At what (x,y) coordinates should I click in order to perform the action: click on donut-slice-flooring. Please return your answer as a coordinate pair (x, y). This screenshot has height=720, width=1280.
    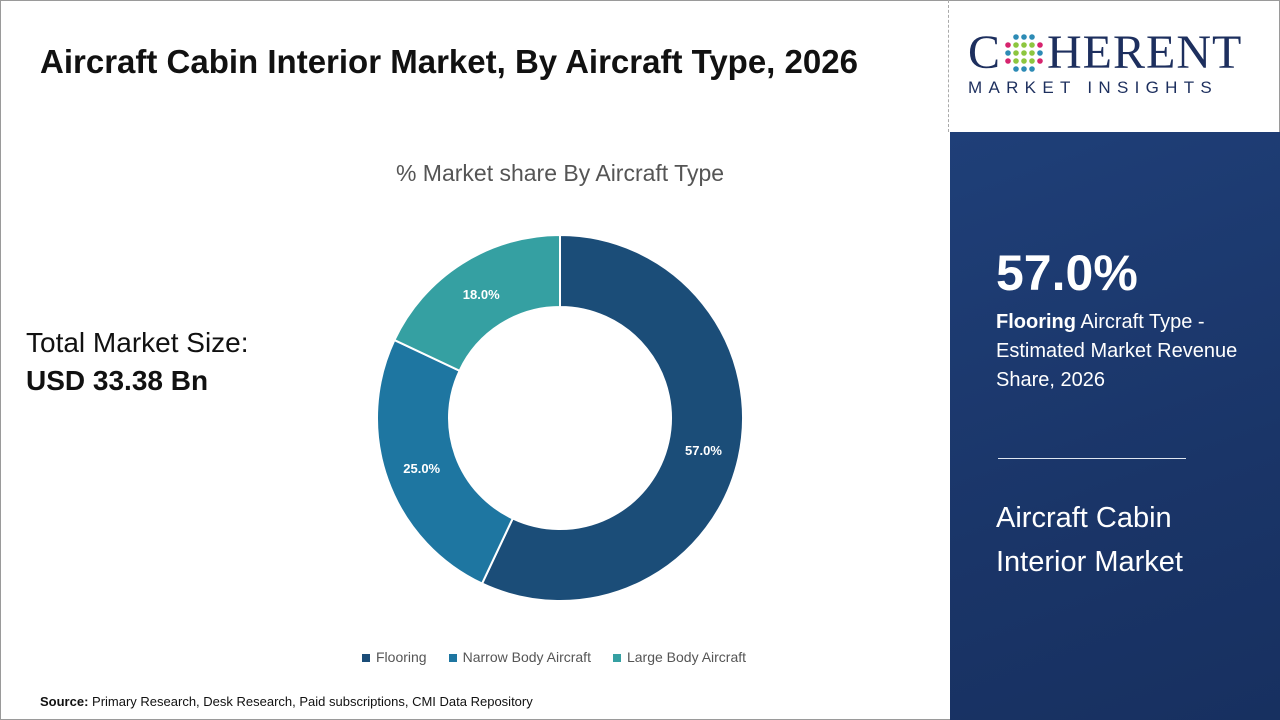
    Looking at the image, I should click on (612, 417).